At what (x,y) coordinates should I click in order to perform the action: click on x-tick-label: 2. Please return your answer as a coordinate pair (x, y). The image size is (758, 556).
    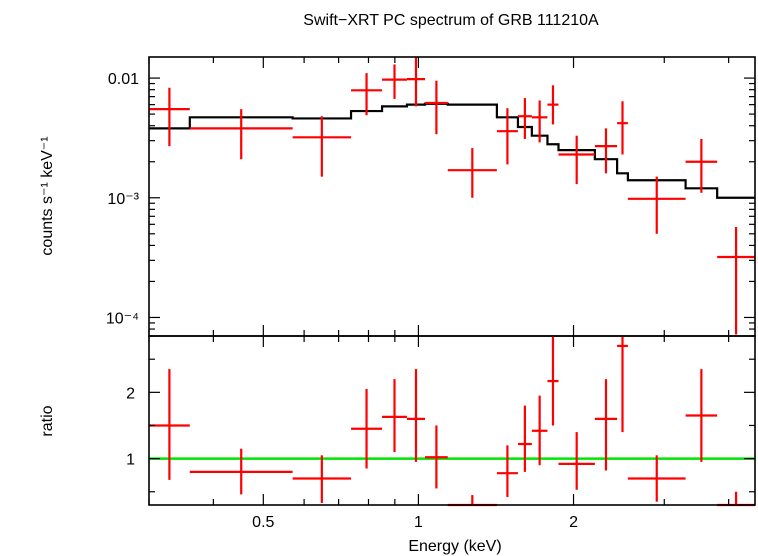
    Looking at the image, I should click on (573, 522).